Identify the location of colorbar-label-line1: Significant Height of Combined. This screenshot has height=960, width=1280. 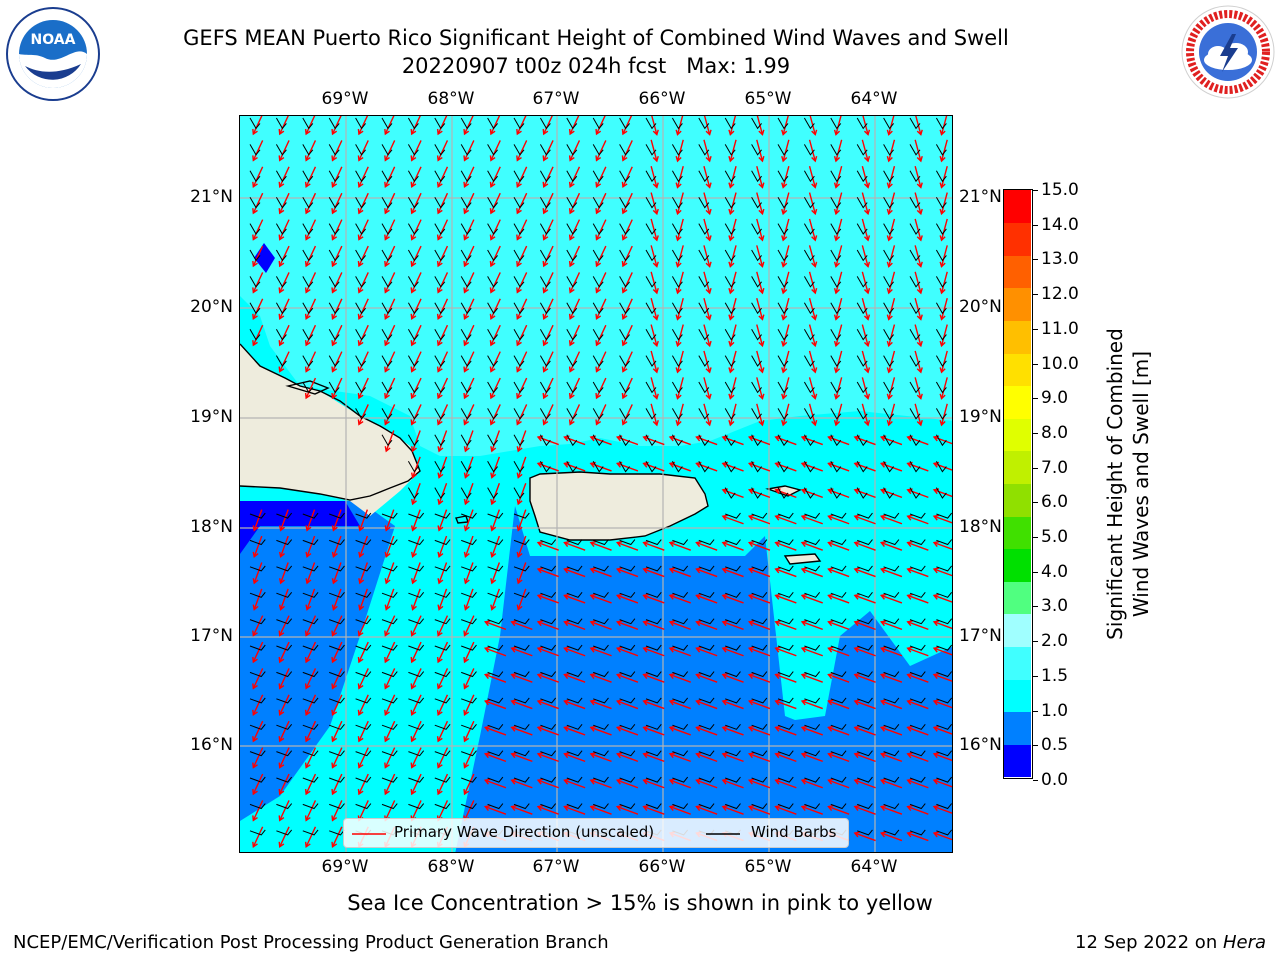
(1115, 484).